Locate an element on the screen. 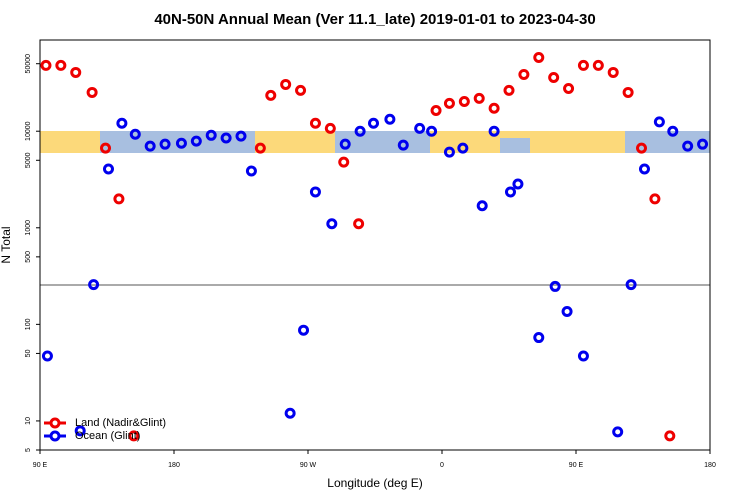  x-axis-label: Longitude (deg E) is located at coordinates (374, 483).